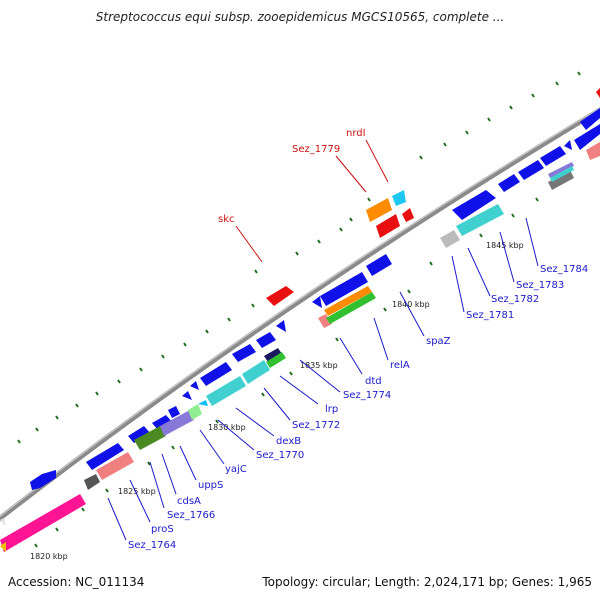 This screenshot has height=600, width=600. Describe the element at coordinates (564, 269) in the screenshot. I see `gene-label-sez1784: Sez_1784` at that location.